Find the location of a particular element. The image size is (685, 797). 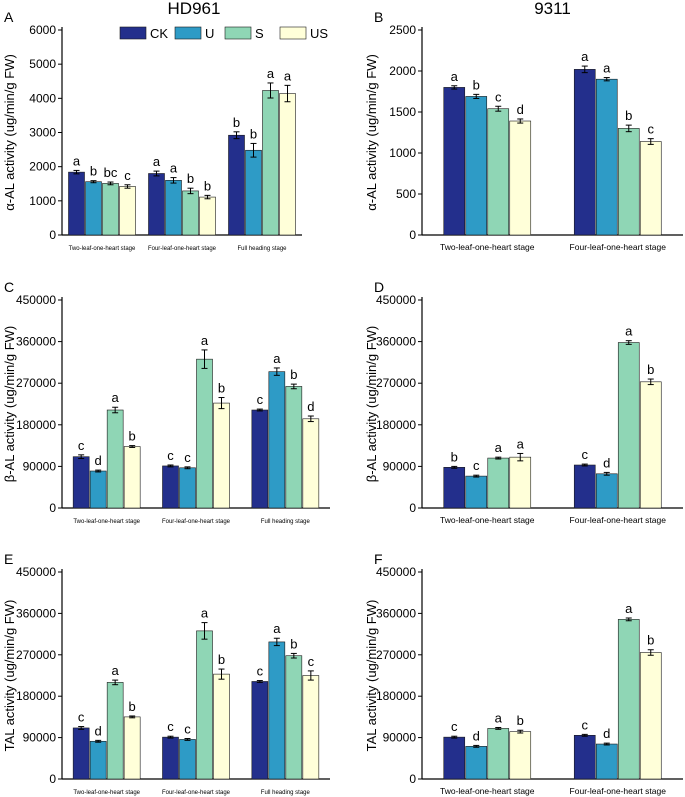

y-tick-label: 3000 is located at coordinates (42, 133).